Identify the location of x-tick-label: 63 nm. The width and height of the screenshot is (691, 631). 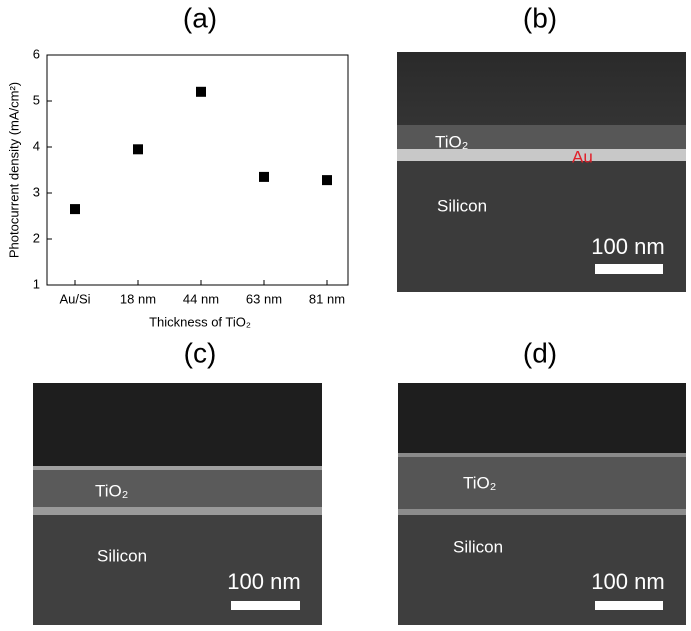
(264, 298).